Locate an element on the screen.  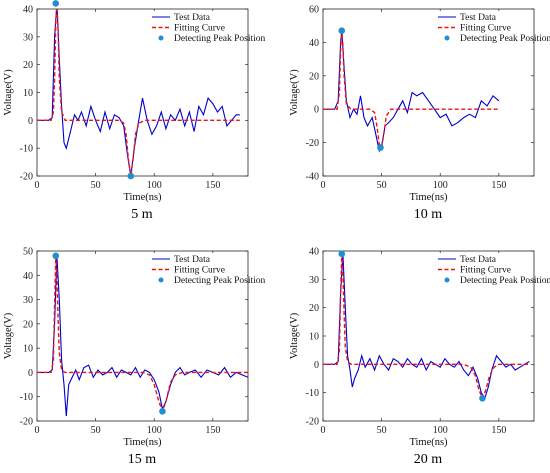
y-tick-label: 60 is located at coordinates (314, 10).